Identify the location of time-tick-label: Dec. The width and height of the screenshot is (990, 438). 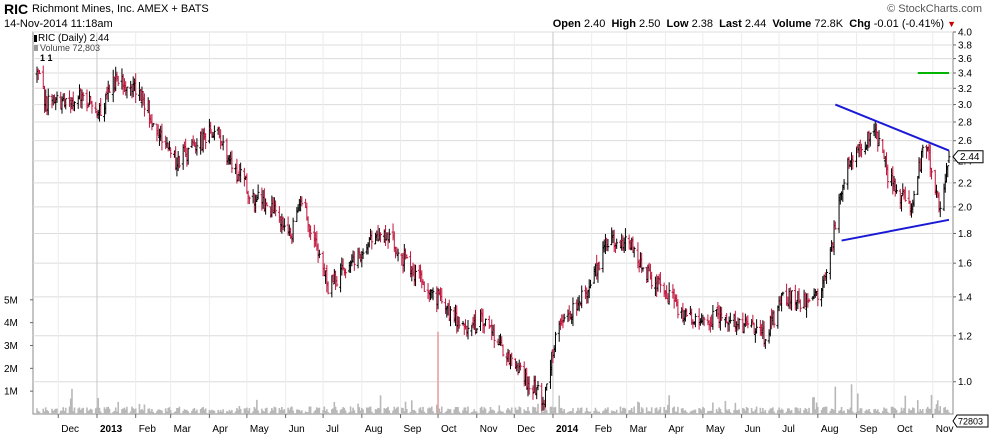
(70, 429).